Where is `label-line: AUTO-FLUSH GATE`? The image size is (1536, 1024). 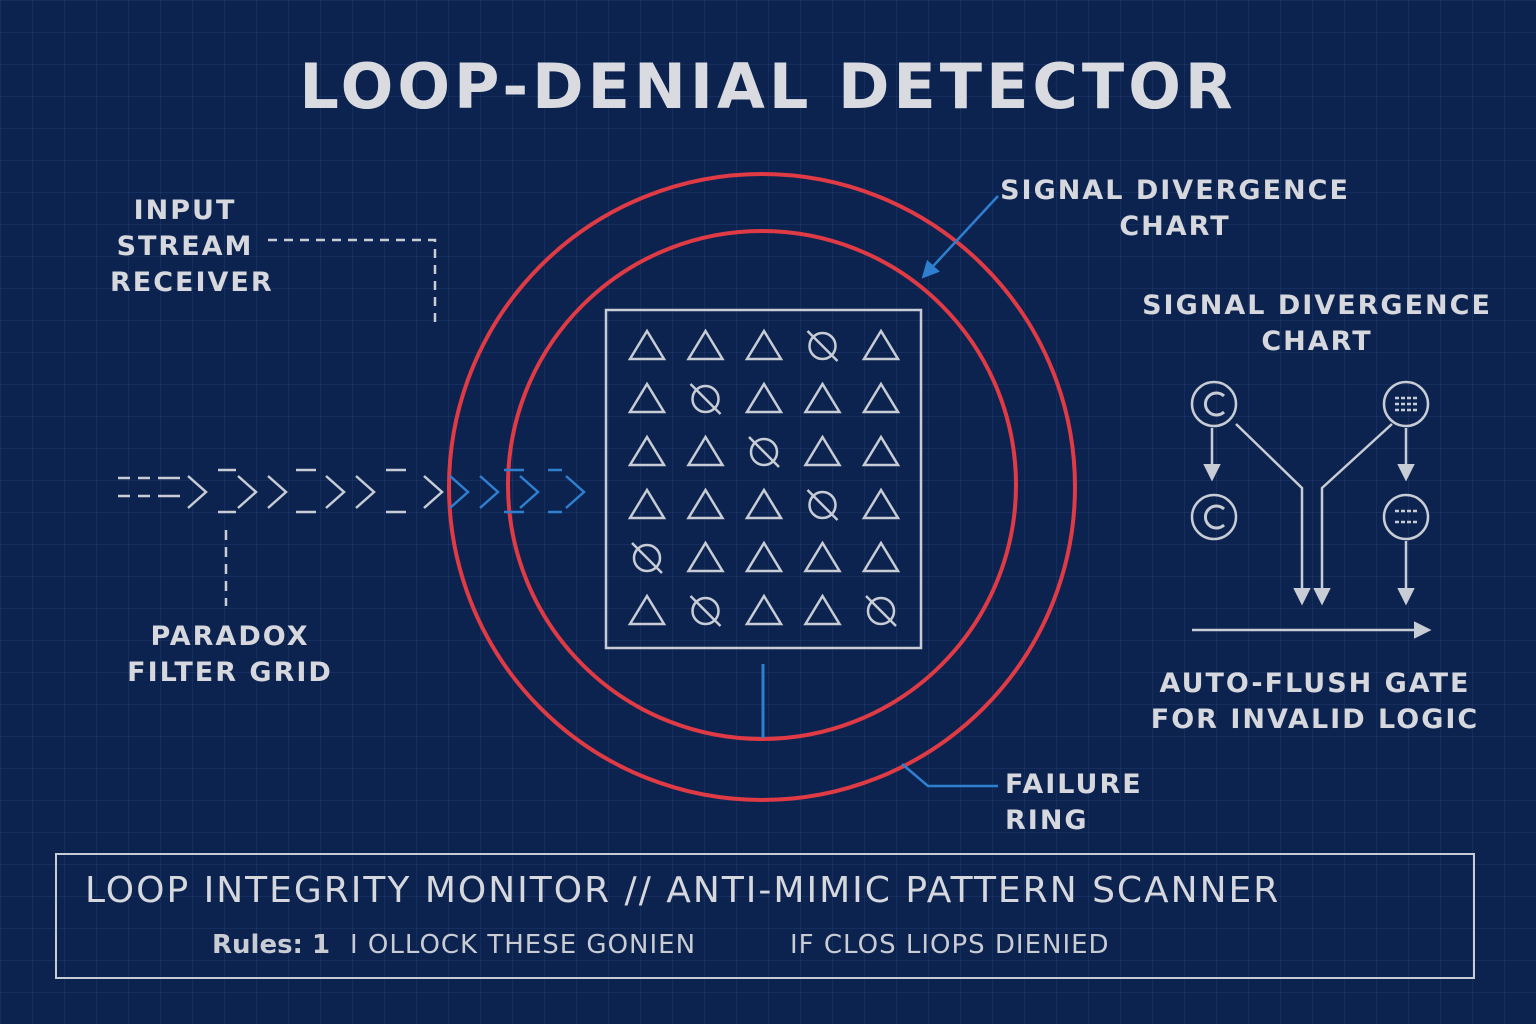 label-line: AUTO-FLUSH GATE is located at coordinates (1315, 683).